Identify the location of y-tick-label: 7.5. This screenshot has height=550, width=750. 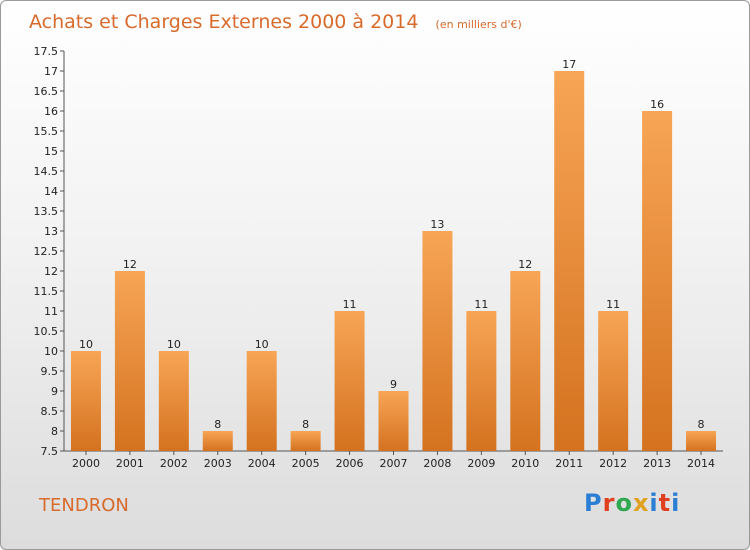
(50, 451).